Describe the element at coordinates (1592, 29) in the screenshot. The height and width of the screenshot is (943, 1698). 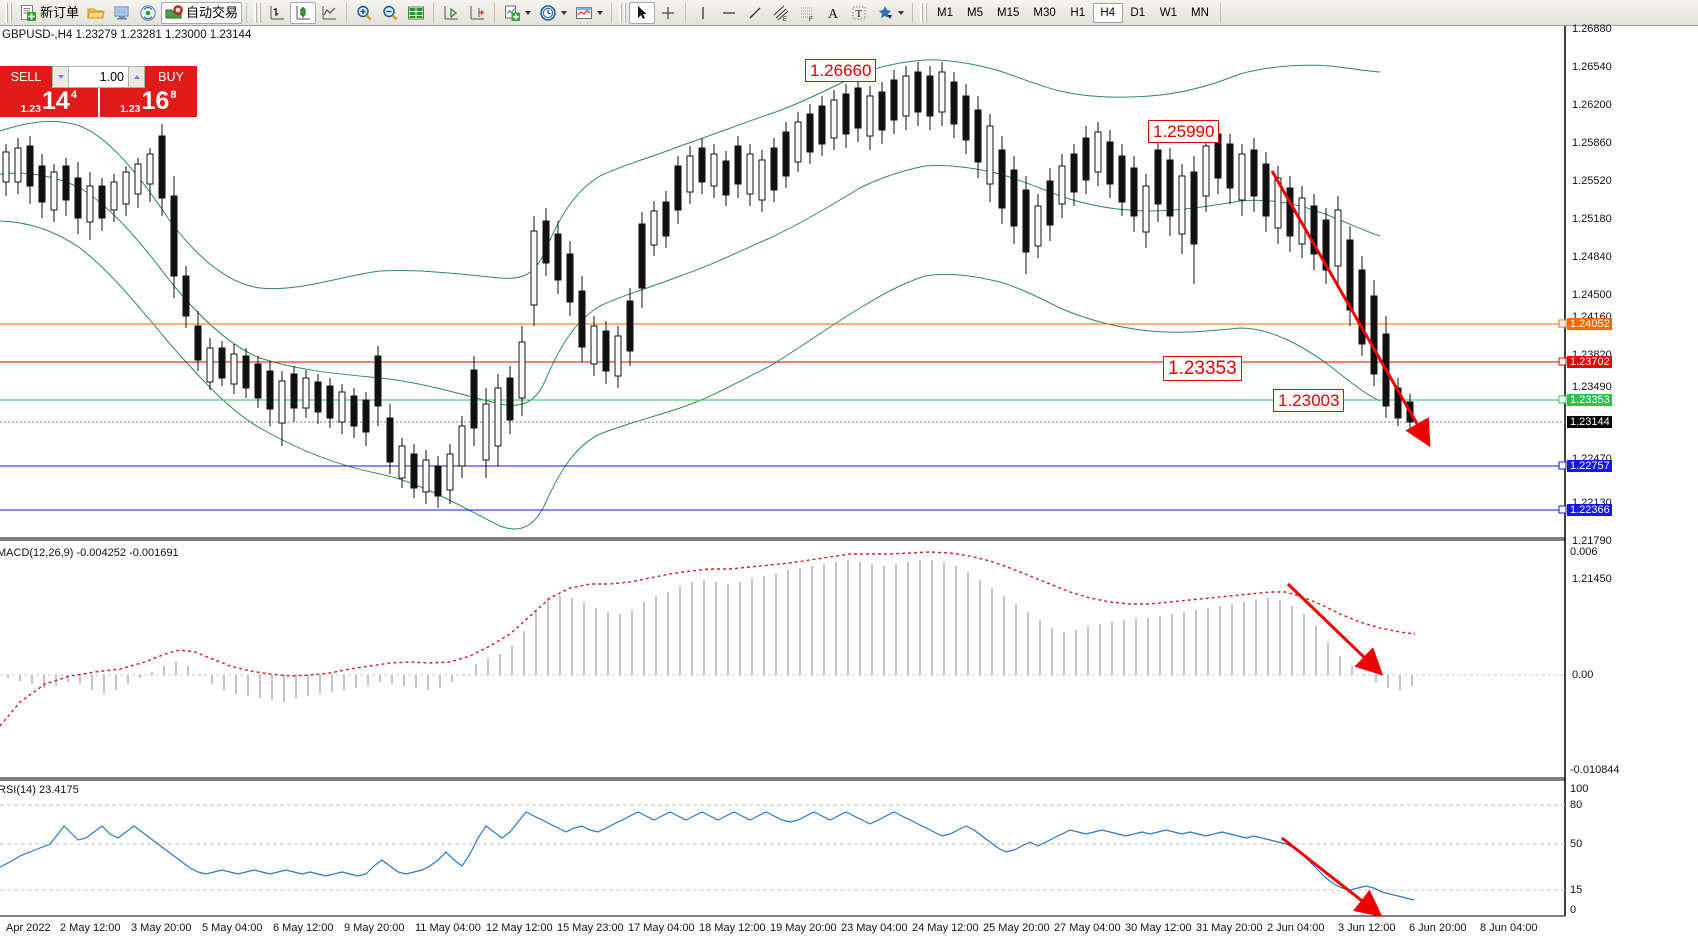
I see `price-tick-1: 1.26880` at that location.